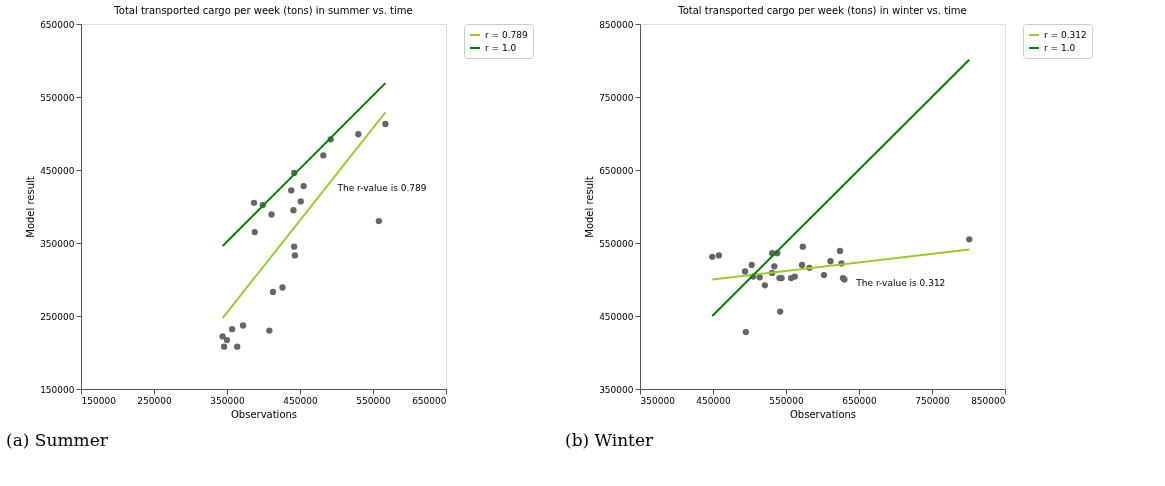 The image size is (1165, 486). Describe the element at coordinates (616, 97) in the screenshot. I see `y-tick-label: 750000` at that location.